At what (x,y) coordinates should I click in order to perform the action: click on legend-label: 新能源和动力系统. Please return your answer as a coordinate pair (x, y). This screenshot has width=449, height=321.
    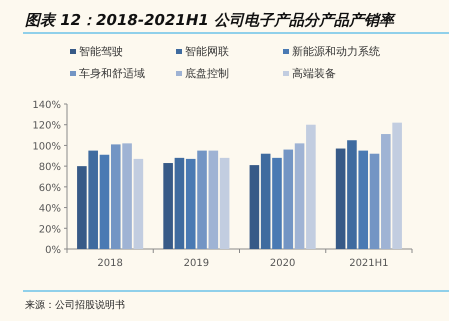
    Looking at the image, I should click on (336, 51).